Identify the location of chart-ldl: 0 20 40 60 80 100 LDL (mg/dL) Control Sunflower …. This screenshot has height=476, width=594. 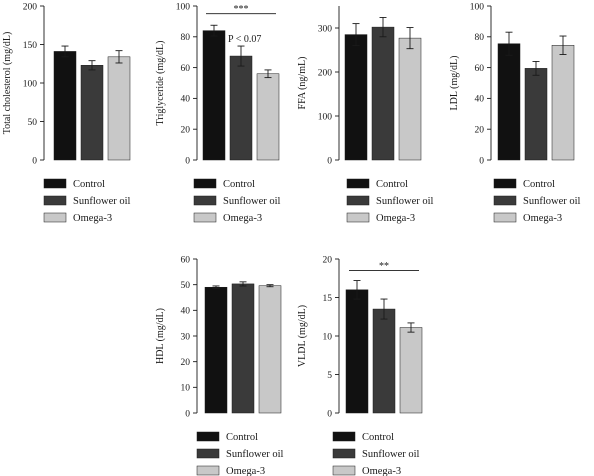
(515, 113).